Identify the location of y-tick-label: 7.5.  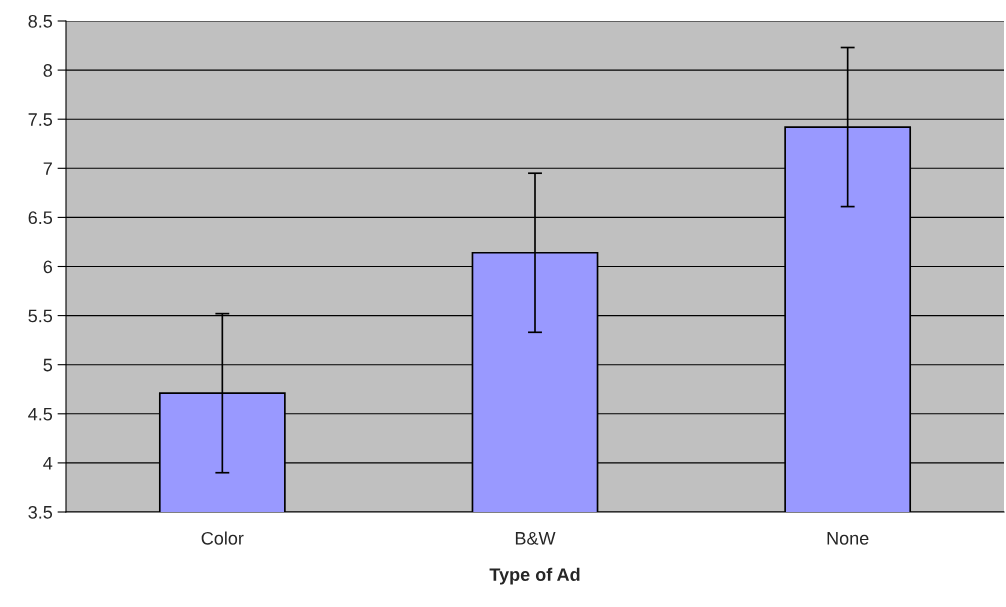
(40, 119).